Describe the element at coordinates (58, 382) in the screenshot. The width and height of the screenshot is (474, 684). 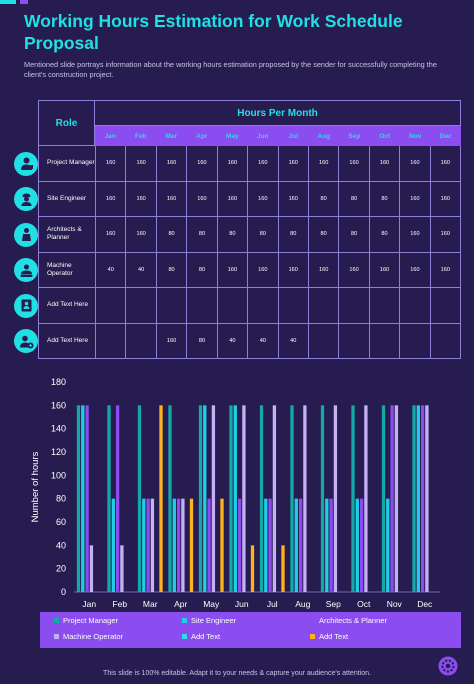
I see `y-tick-label: 180` at that location.